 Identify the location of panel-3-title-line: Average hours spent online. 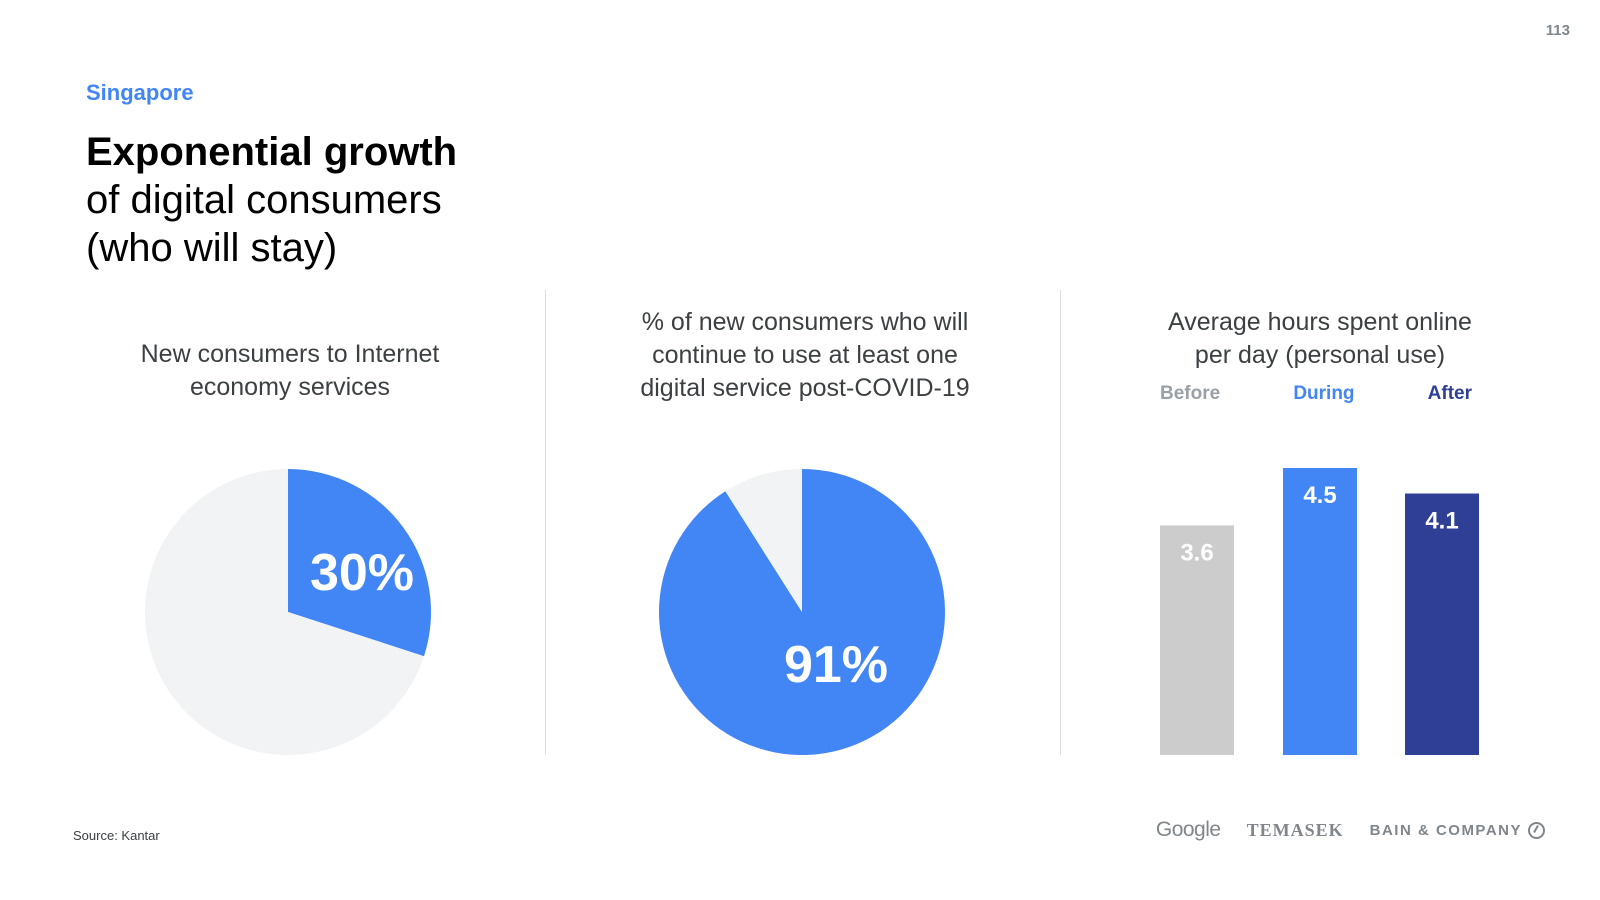
(1320, 322).